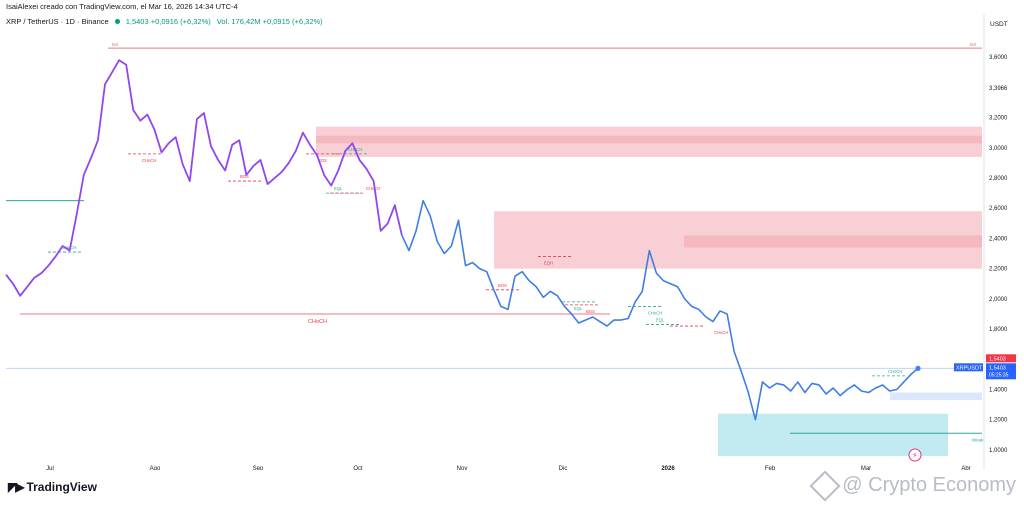  I want to click on x-tick-0: Jul, so click(50, 468).